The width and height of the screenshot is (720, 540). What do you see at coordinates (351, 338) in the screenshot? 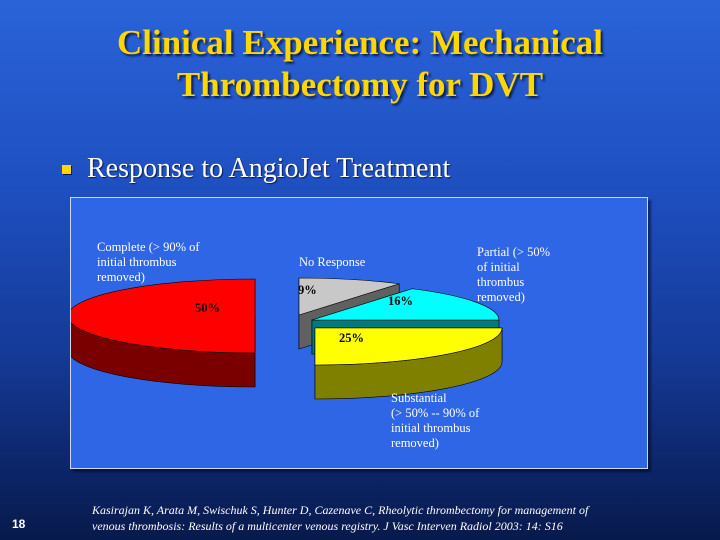
I see `slice-percent-substantial: 25%` at bounding box center [351, 338].